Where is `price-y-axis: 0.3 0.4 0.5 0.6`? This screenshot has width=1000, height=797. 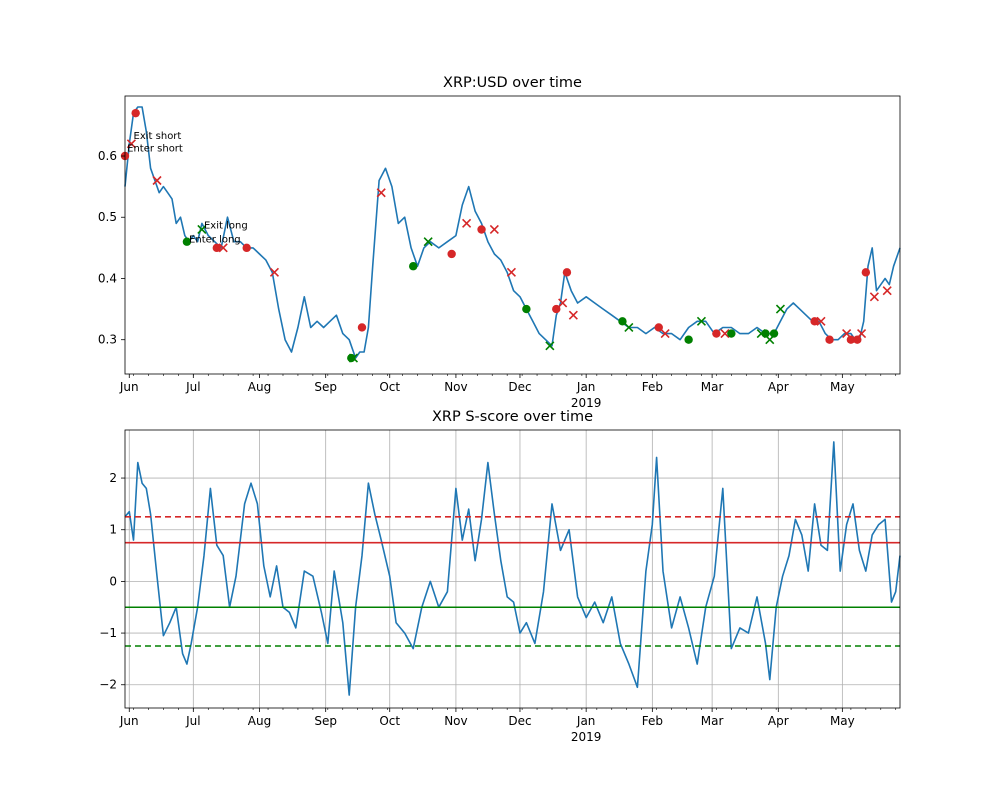
price-y-axis: 0.3 0.4 0.5 0.6 is located at coordinates (111, 248).